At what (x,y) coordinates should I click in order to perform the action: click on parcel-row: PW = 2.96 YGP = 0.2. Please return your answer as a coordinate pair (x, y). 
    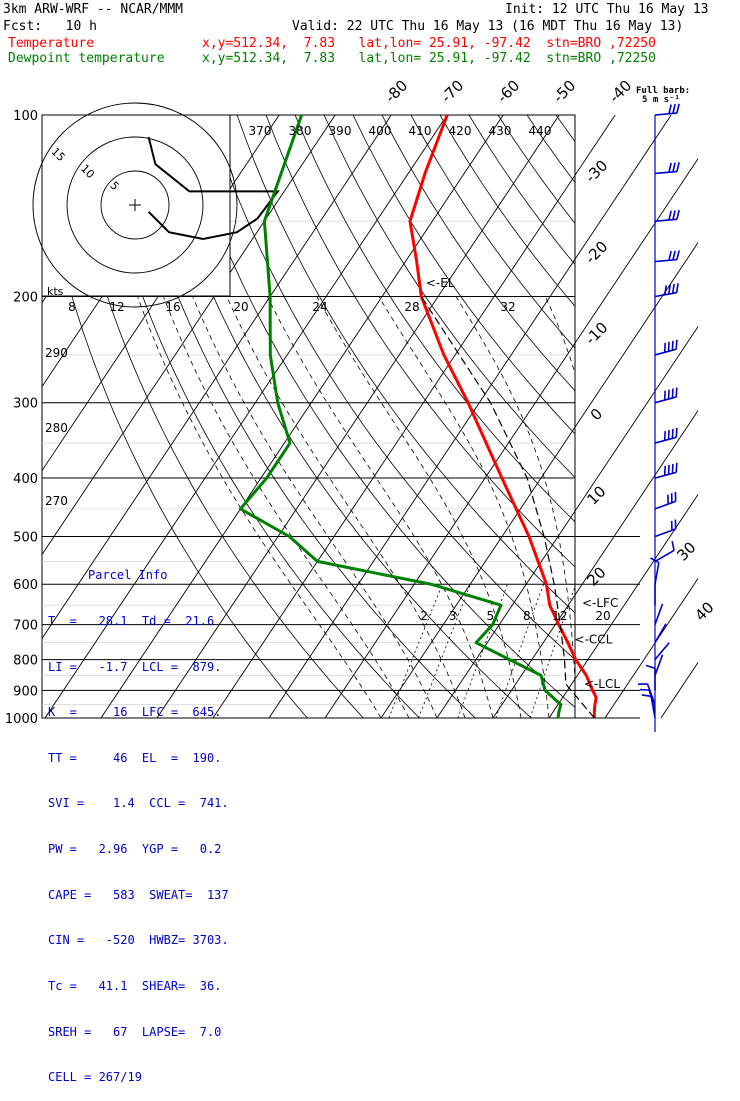
    Looking at the image, I should click on (146, 849).